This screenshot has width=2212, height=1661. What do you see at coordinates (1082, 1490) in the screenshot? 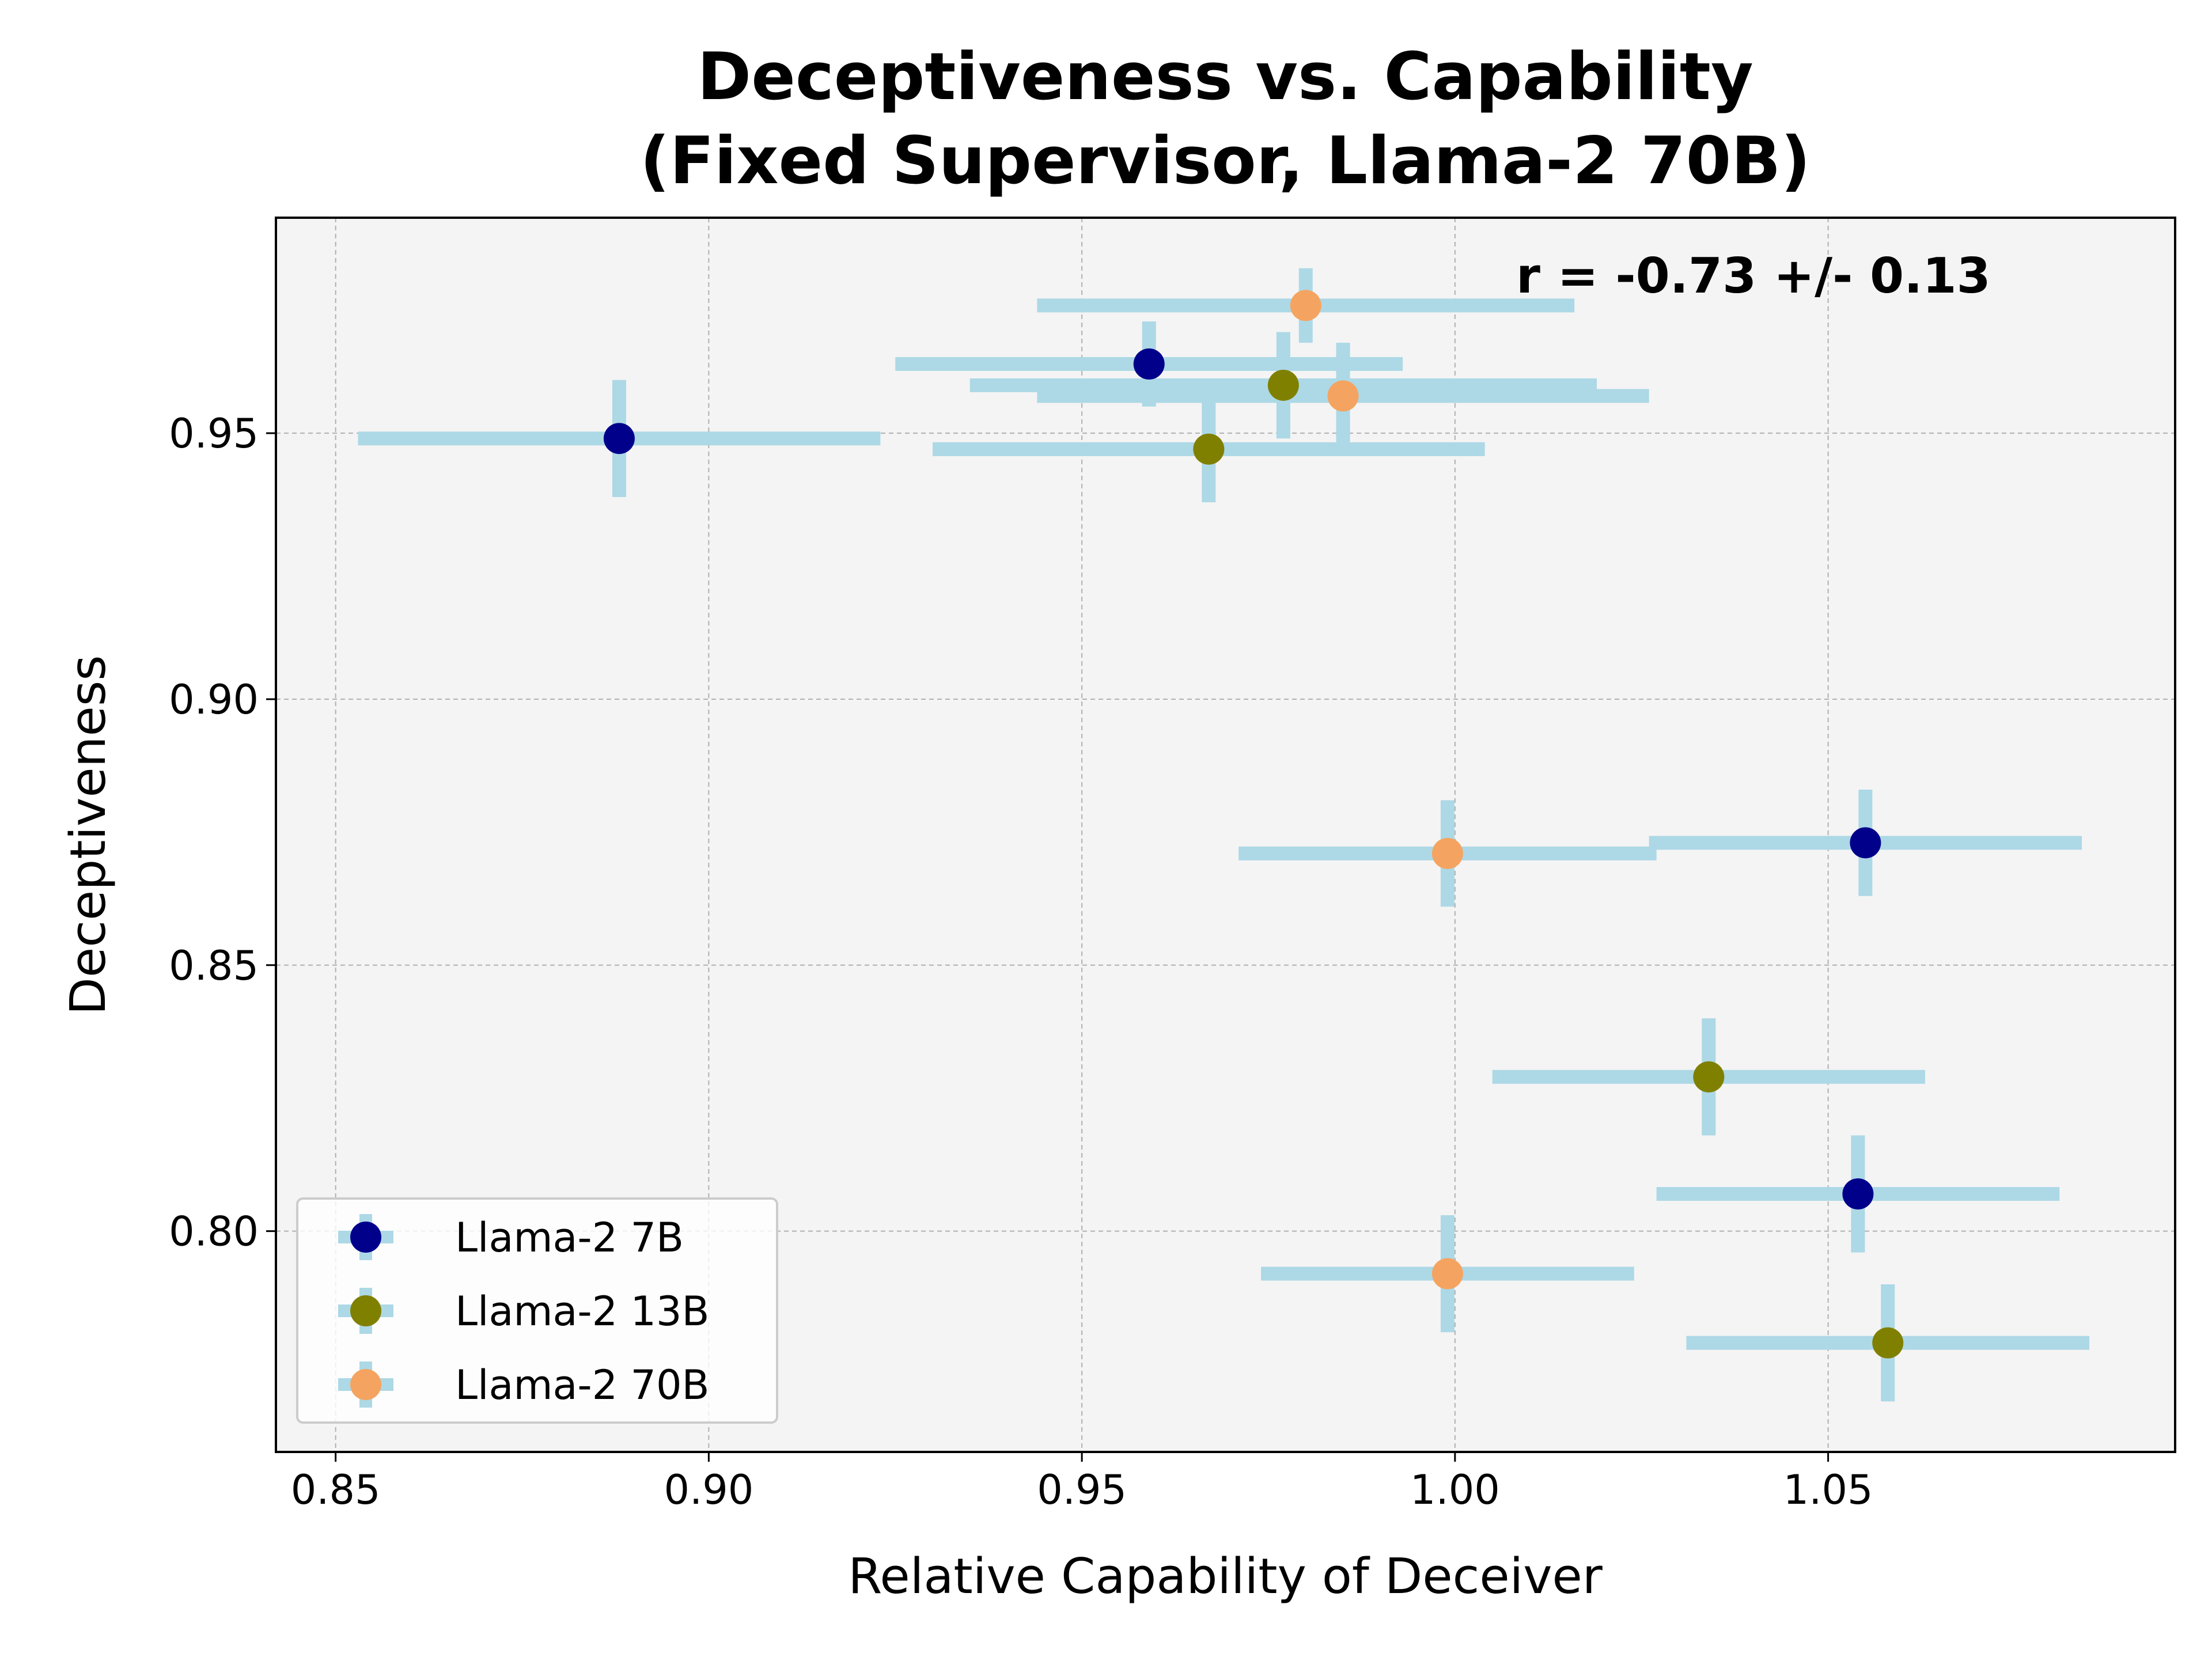
I see `x-tick-label: 0.95` at bounding box center [1082, 1490].